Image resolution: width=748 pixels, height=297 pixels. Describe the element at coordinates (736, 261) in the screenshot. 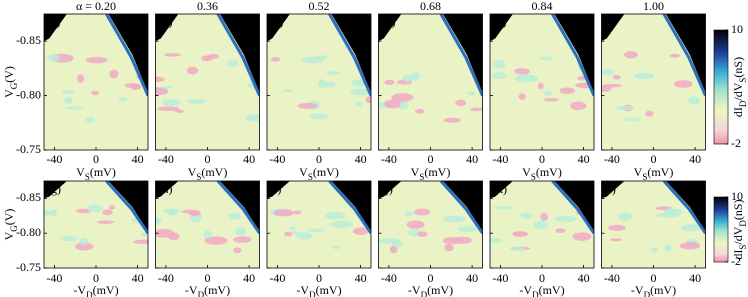

I see `colorbar-tick-label: -2` at that location.